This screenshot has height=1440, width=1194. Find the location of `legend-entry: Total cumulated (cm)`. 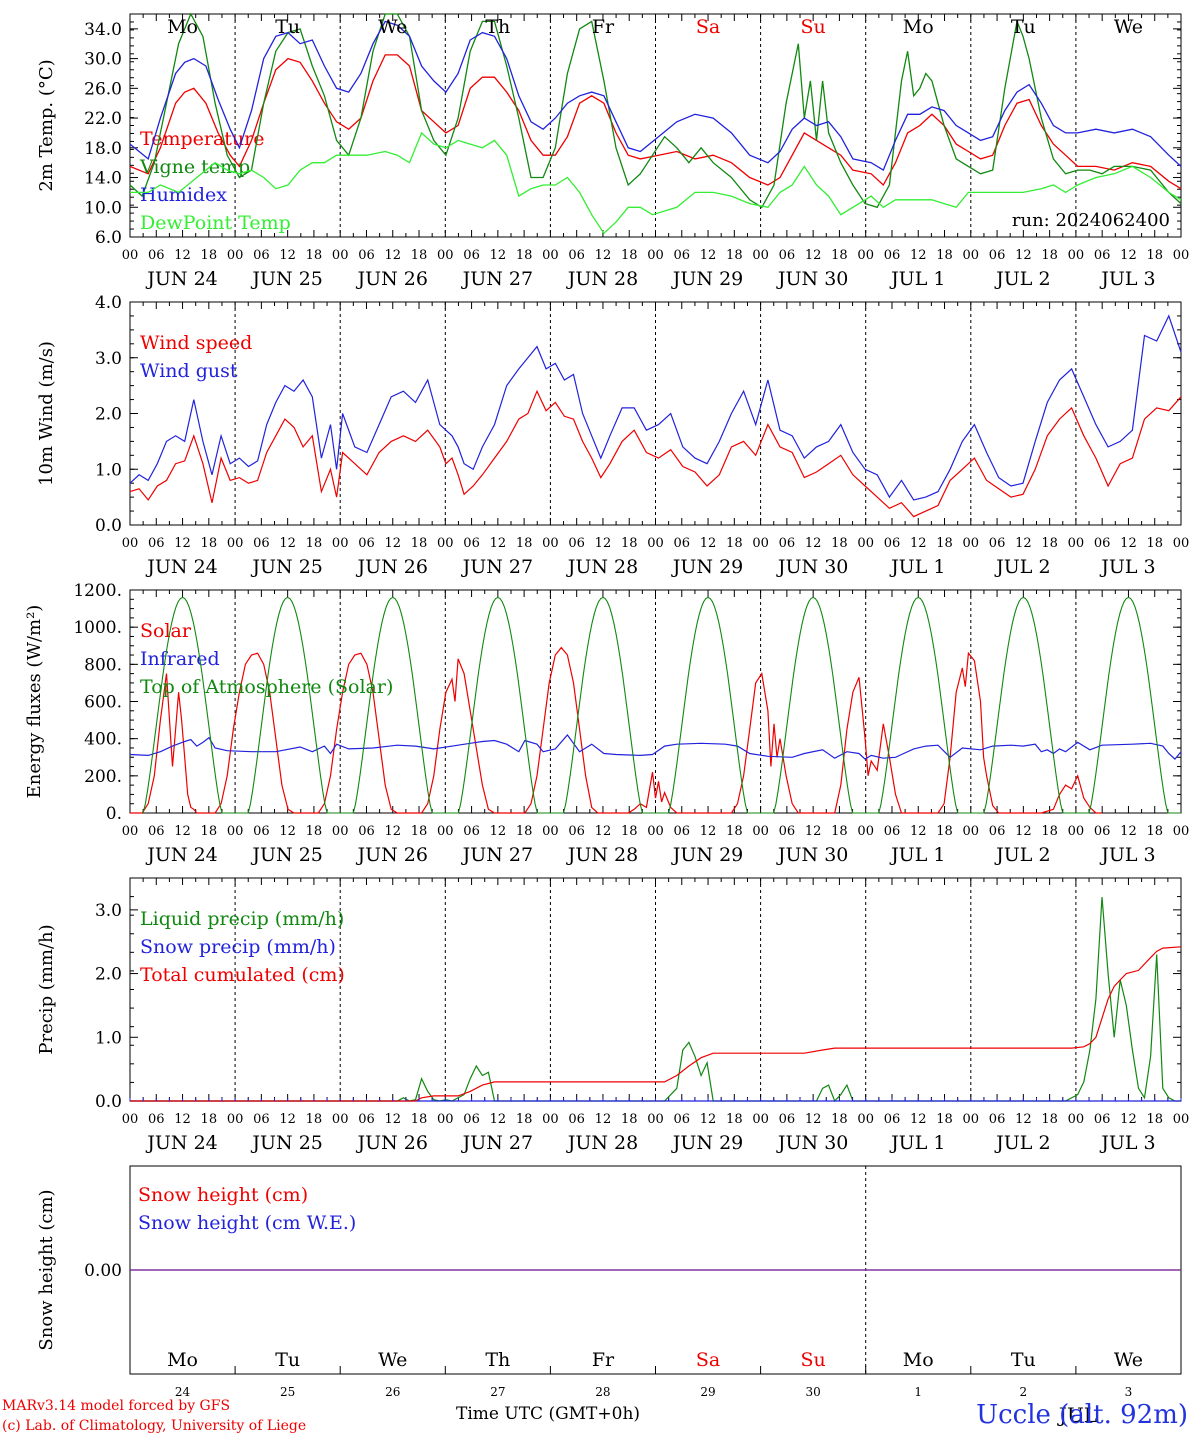

legend-entry: Total cumulated (cm) is located at coordinates (242, 975).